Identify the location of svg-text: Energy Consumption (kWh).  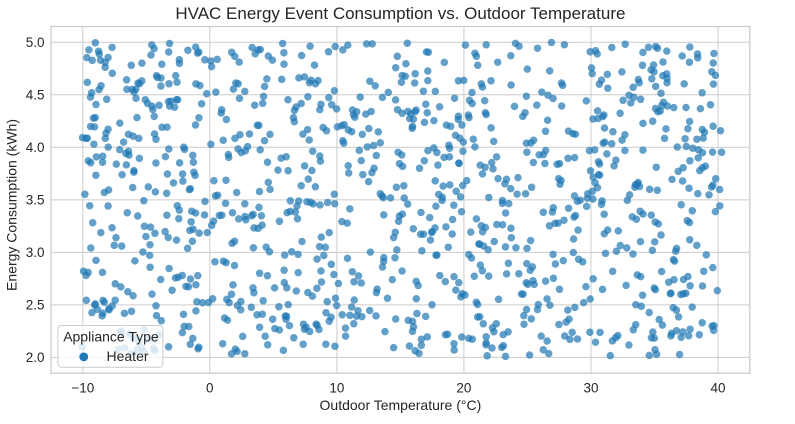
(12, 205).